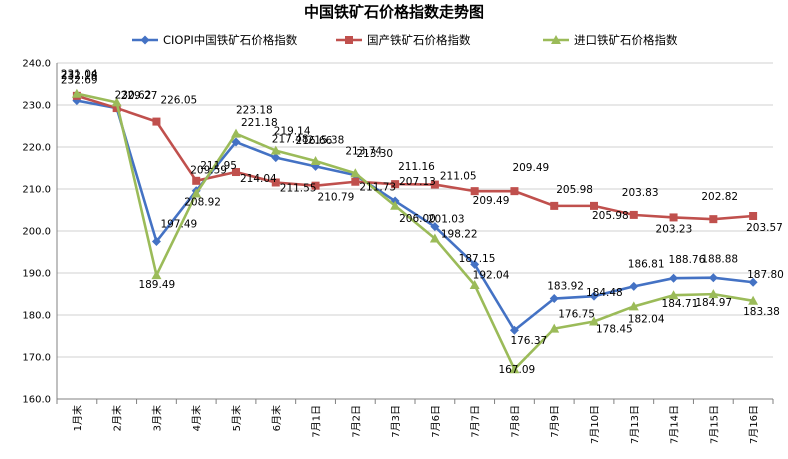 The width and height of the screenshot is (788, 459). Describe the element at coordinates (298, 188) in the screenshot. I see `data-label: 211.55` at that location.